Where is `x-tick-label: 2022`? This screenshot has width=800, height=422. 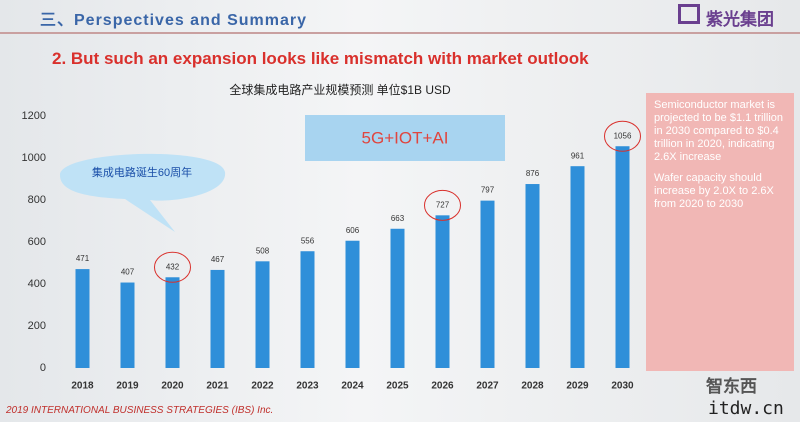
x-tick-label: 2022 is located at coordinates (262, 386).